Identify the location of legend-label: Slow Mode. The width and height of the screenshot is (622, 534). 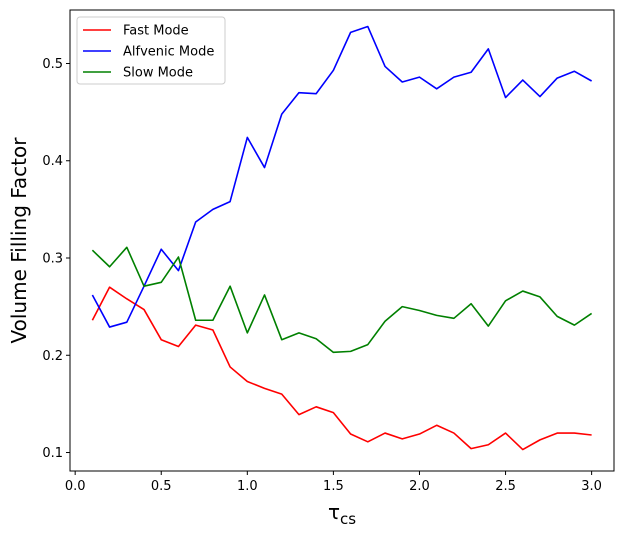
(158, 73).